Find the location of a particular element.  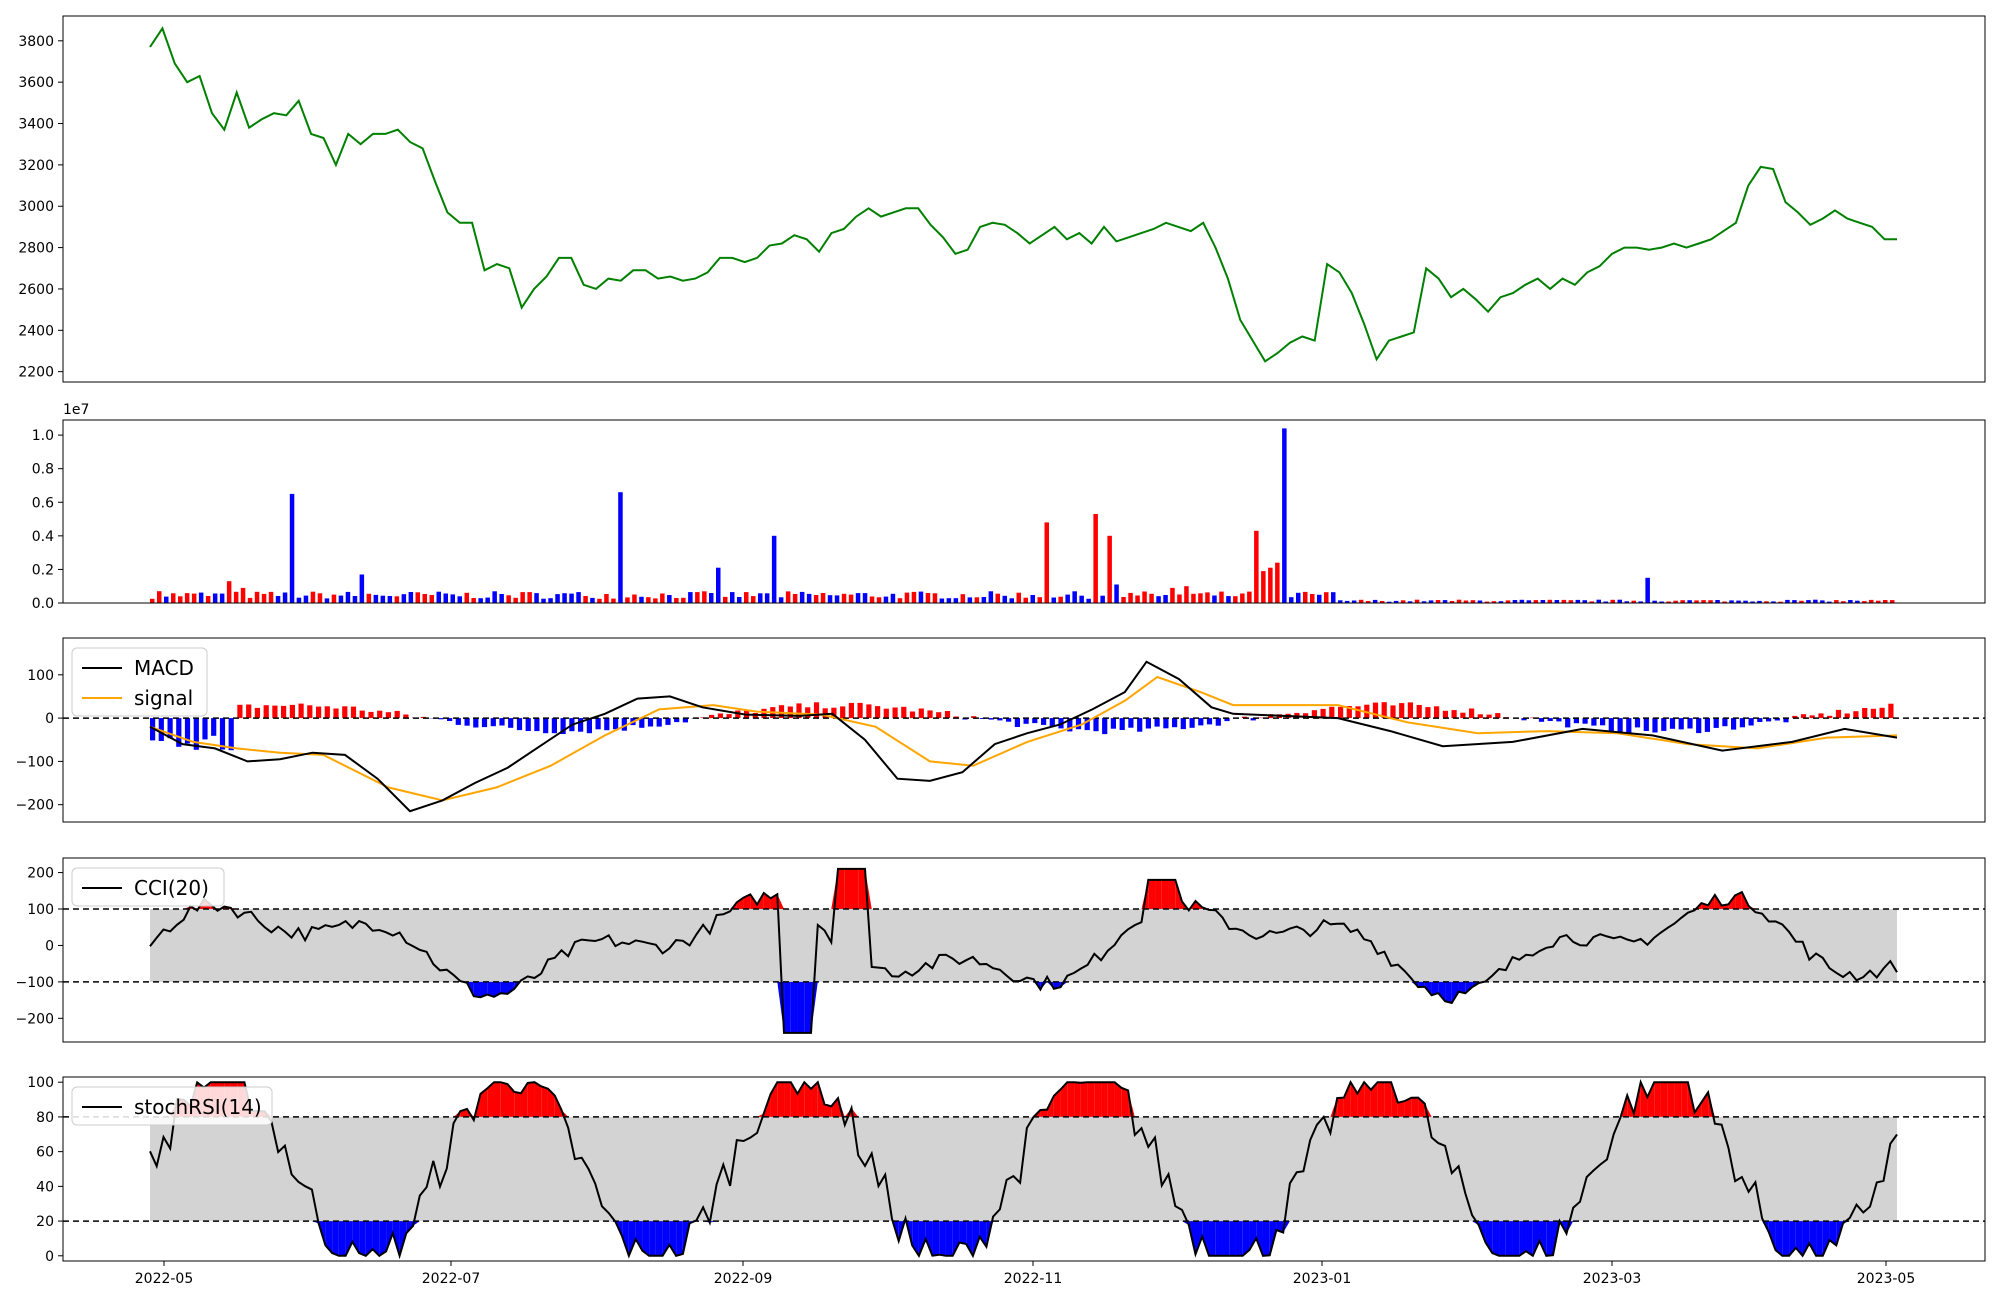

y-tick-label-cci: 0 is located at coordinates (49, 946).